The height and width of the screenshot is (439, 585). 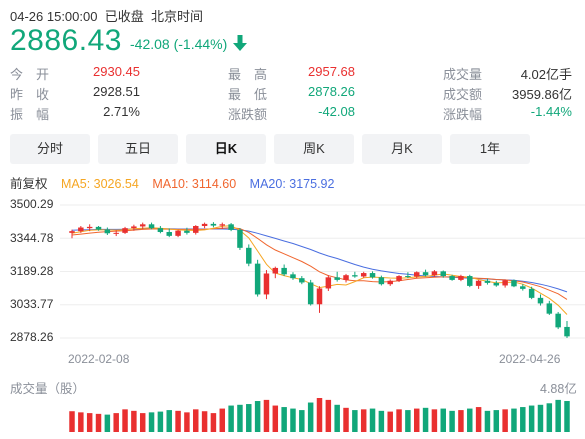 I want to click on stat-label-open: 今 开, so click(x=30, y=74).